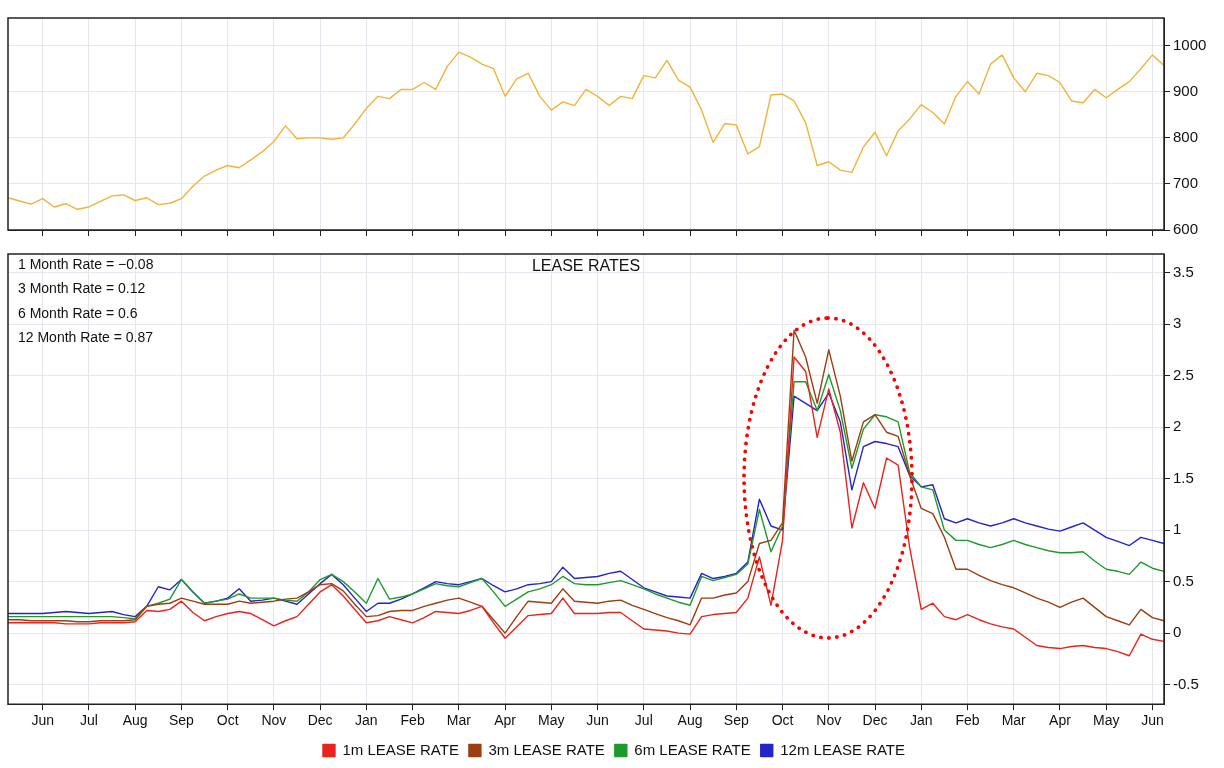 The image size is (1224, 768). What do you see at coordinates (1186, 90) in the screenshot?
I see `y-tick-label: 900` at bounding box center [1186, 90].